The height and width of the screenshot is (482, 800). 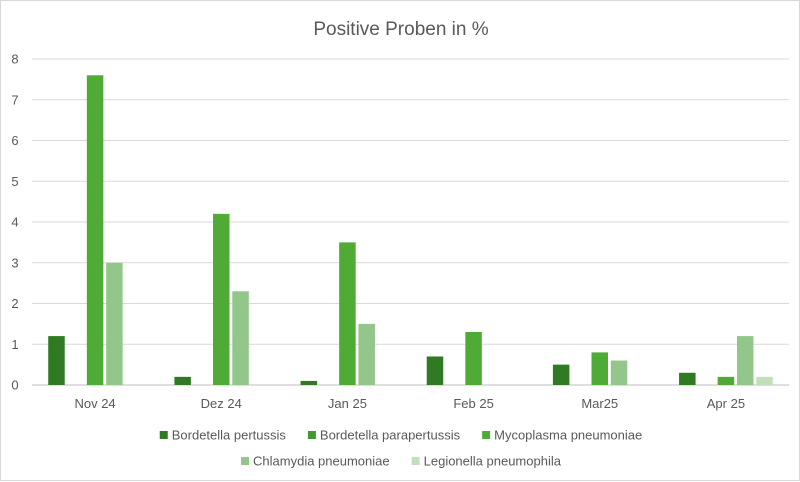 What do you see at coordinates (14, 303) in the screenshot?
I see `y-tick-label: 2` at bounding box center [14, 303].